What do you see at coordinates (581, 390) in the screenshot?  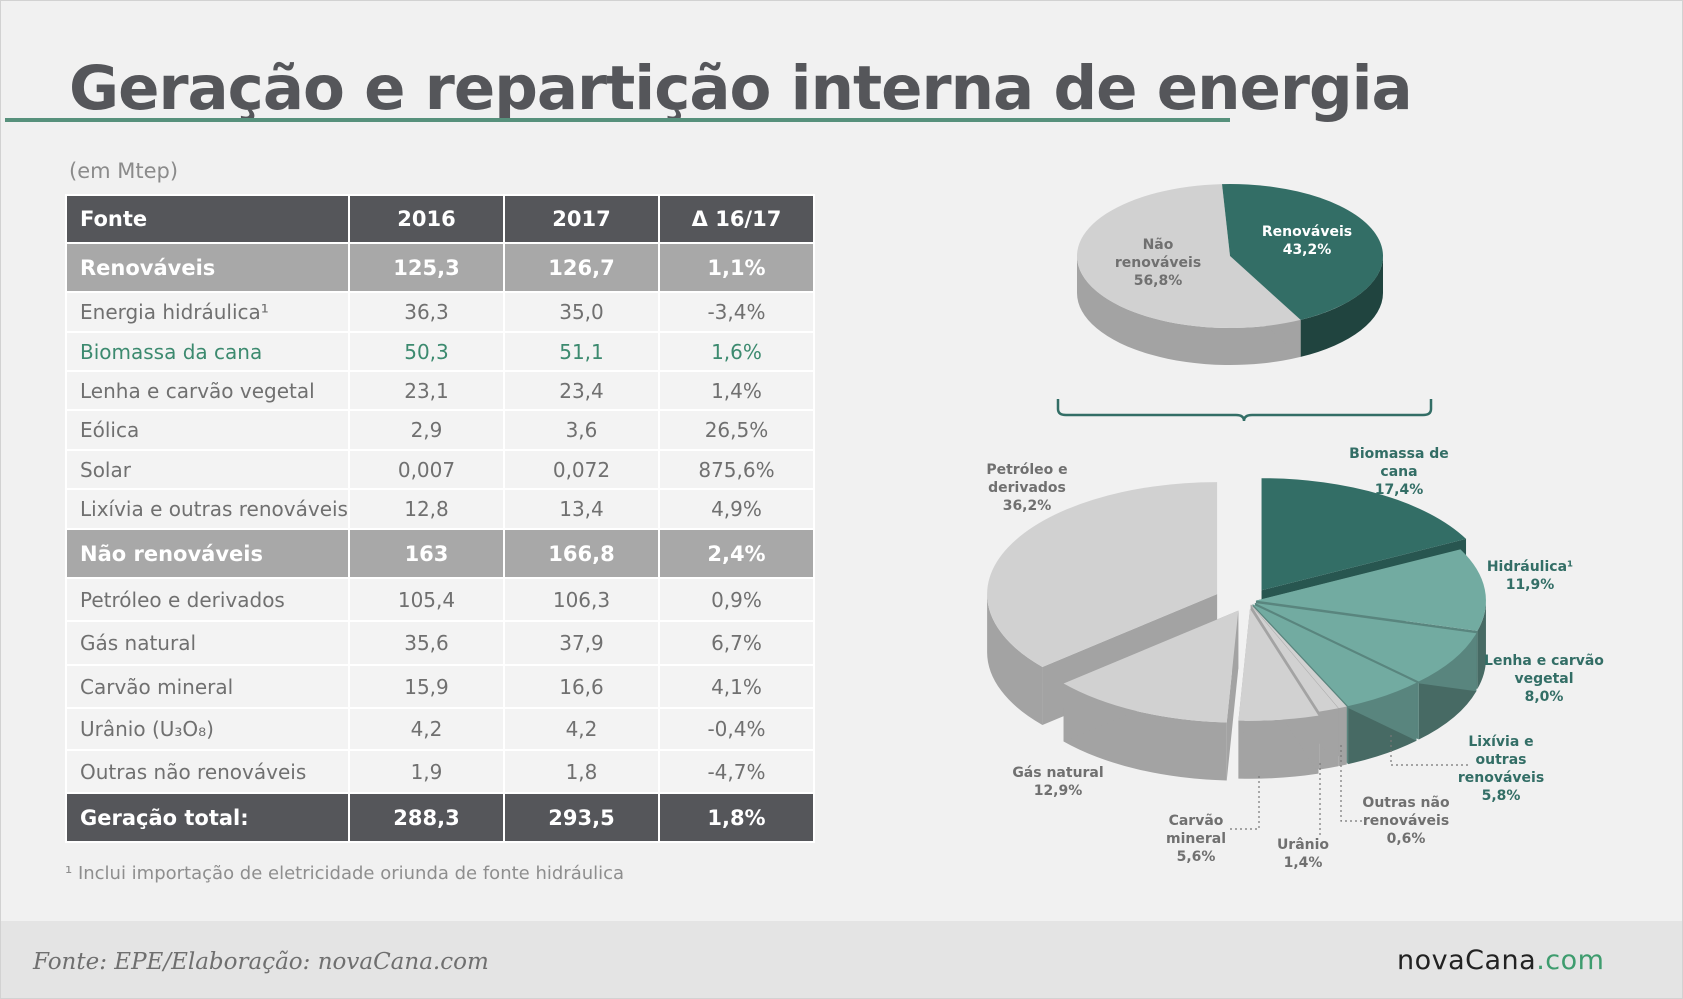 I see `table-cell: 23,4` at bounding box center [581, 390].